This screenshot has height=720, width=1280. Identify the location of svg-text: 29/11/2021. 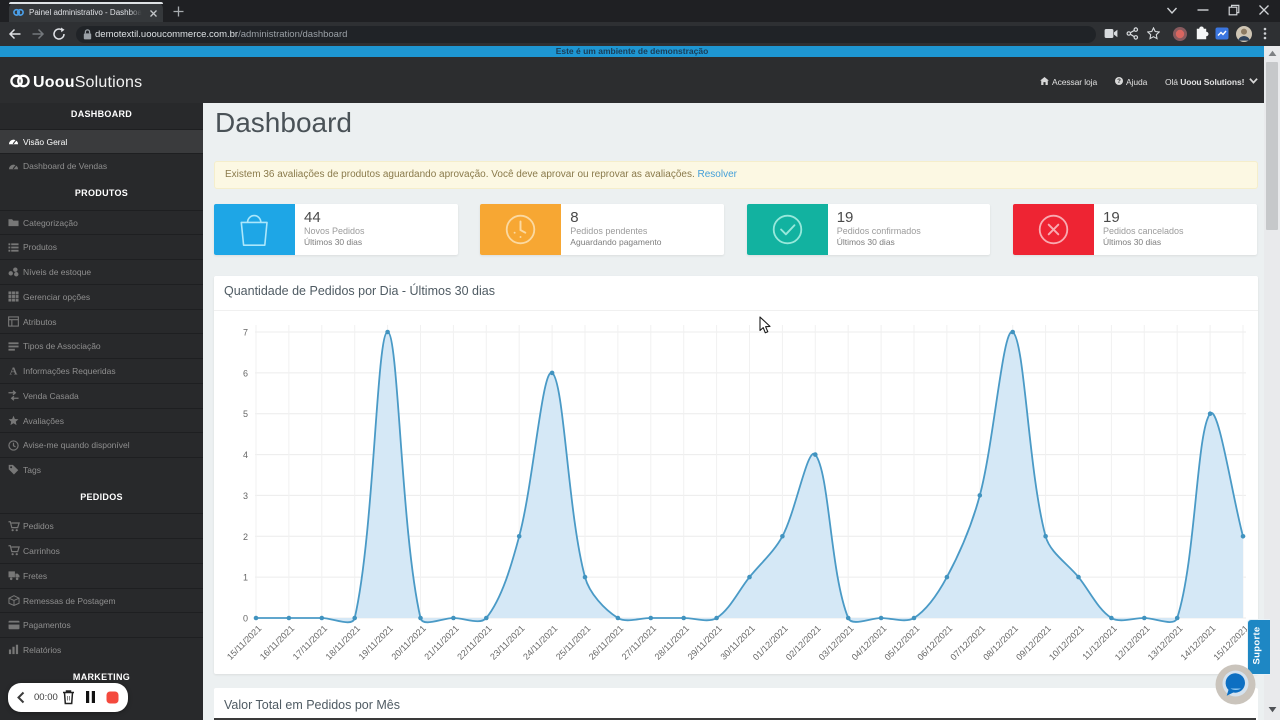
(705, 642).